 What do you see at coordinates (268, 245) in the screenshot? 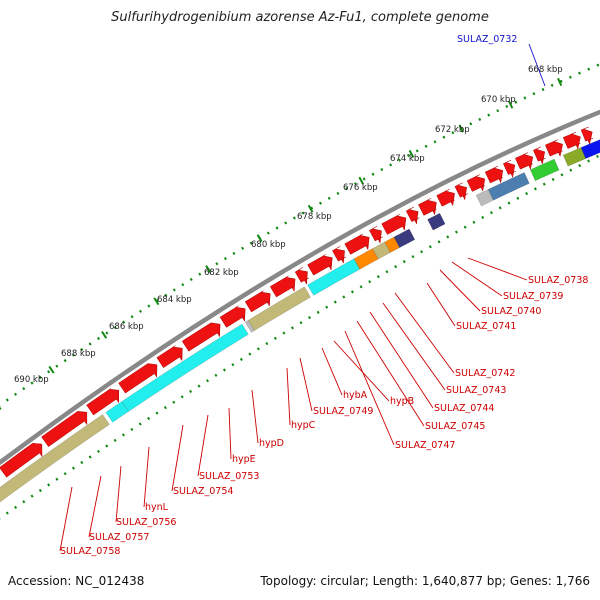
I see `tick-label-680: 680 kbp` at bounding box center [268, 245].